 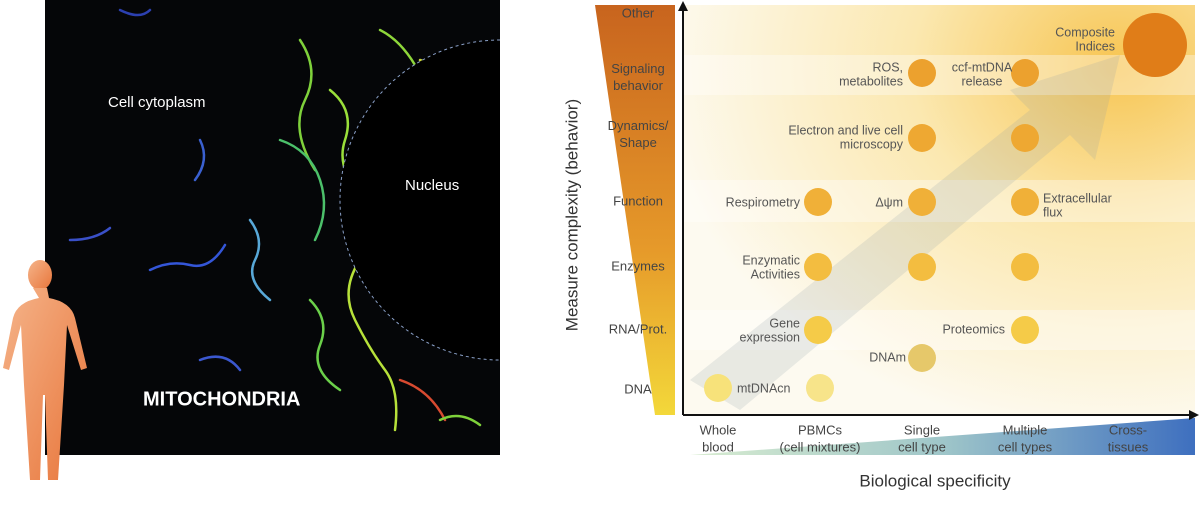 What do you see at coordinates (845, 130) in the screenshot?
I see `annotation: Electron and live cell` at bounding box center [845, 130].